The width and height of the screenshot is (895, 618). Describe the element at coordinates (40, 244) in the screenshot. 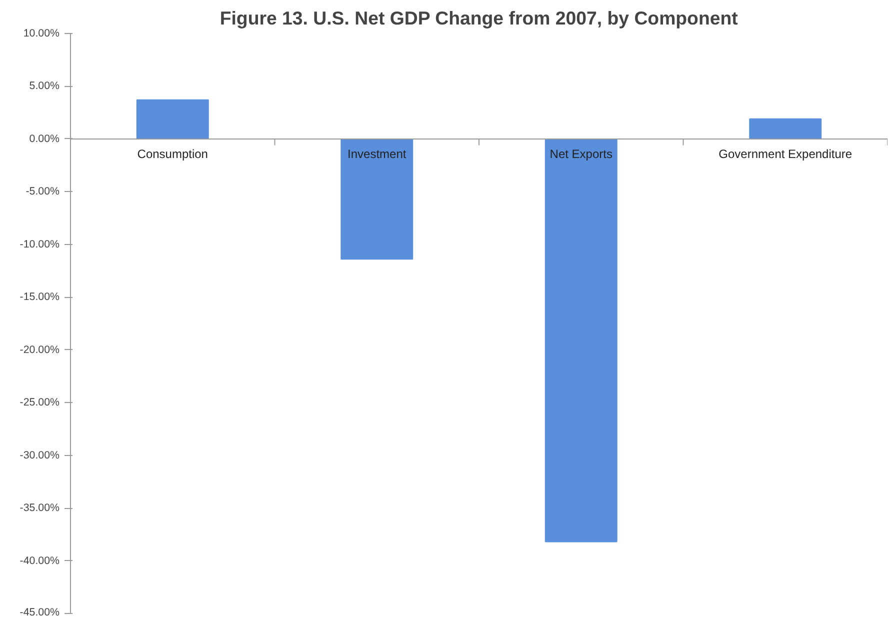

I see `y-tick-label: -10.00%` at that location.